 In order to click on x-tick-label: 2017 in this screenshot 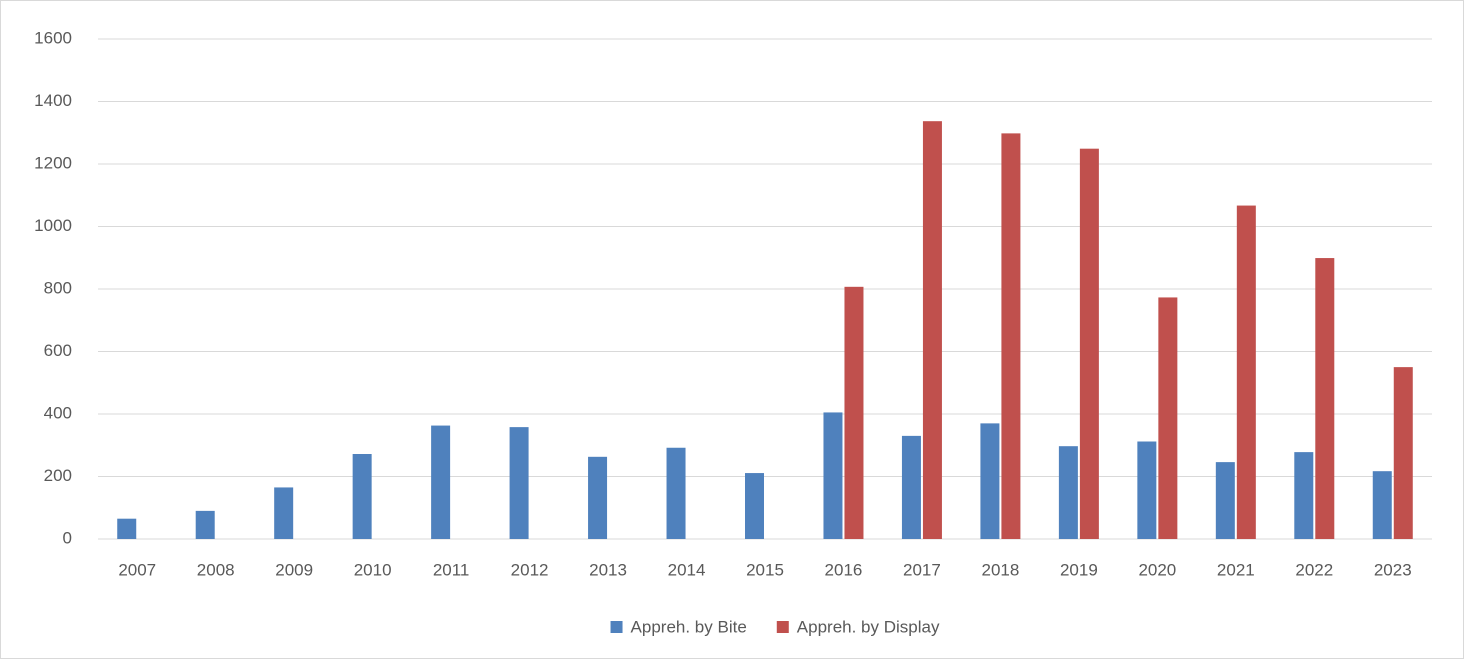, I will do `click(922, 569)`.